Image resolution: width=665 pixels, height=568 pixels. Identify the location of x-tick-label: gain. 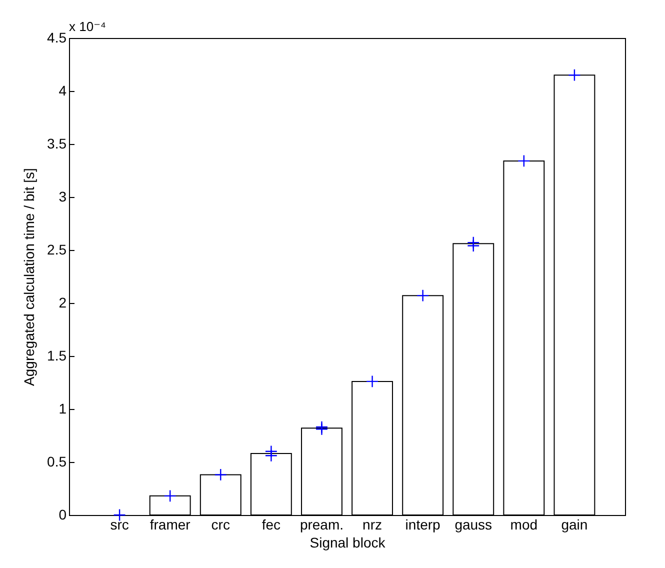
(574, 524).